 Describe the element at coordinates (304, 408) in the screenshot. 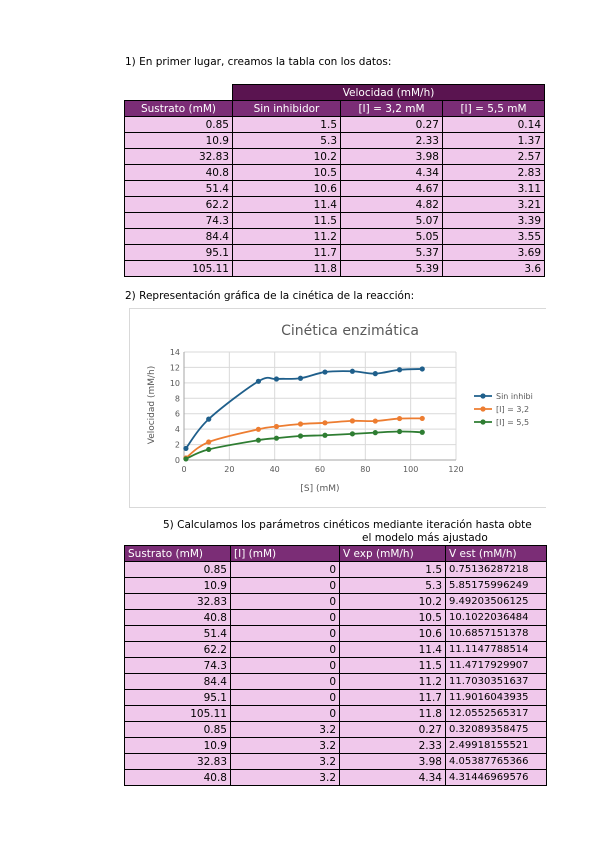

I see `series-line` at that location.